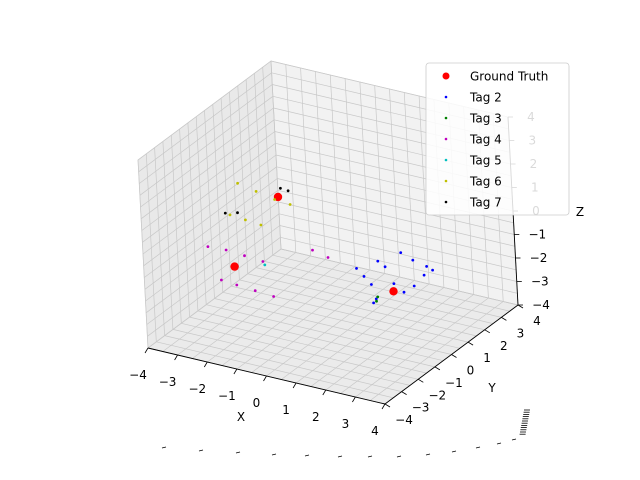  I want to click on x-tick-label: −3, so click(168, 382).